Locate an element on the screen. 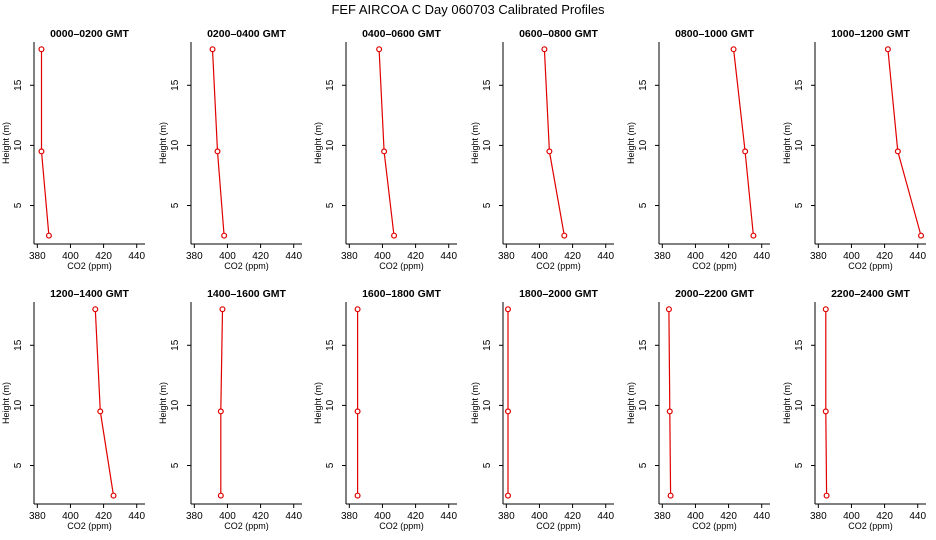 The height and width of the screenshot is (540, 936). panel-title: 1600–1800 GMT is located at coordinates (401, 294).